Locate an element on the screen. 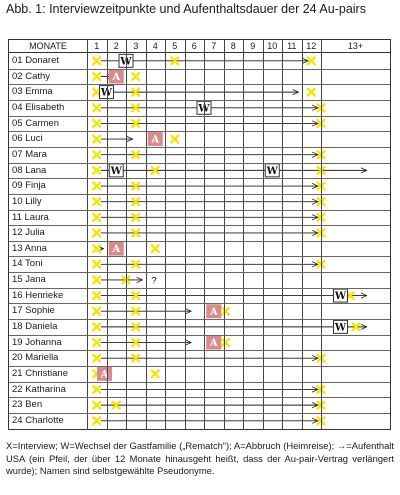 The width and height of the screenshot is (400, 495). row-name: 11 Laura is located at coordinates (30, 217).